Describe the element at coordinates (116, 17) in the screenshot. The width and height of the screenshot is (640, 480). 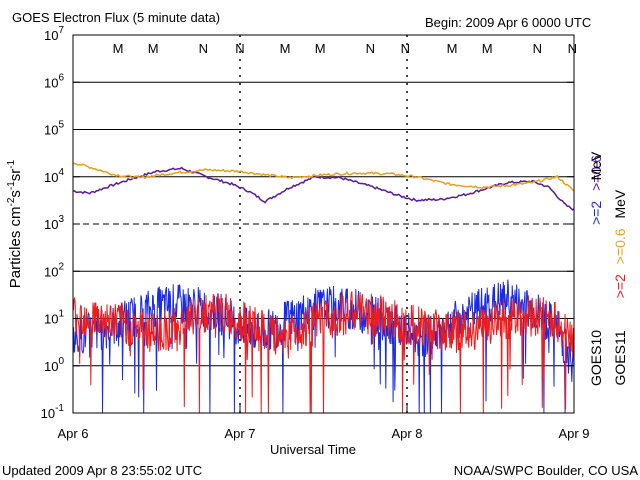
I see `chart-title: GOES Electron Flux (5 minute data)` at that location.